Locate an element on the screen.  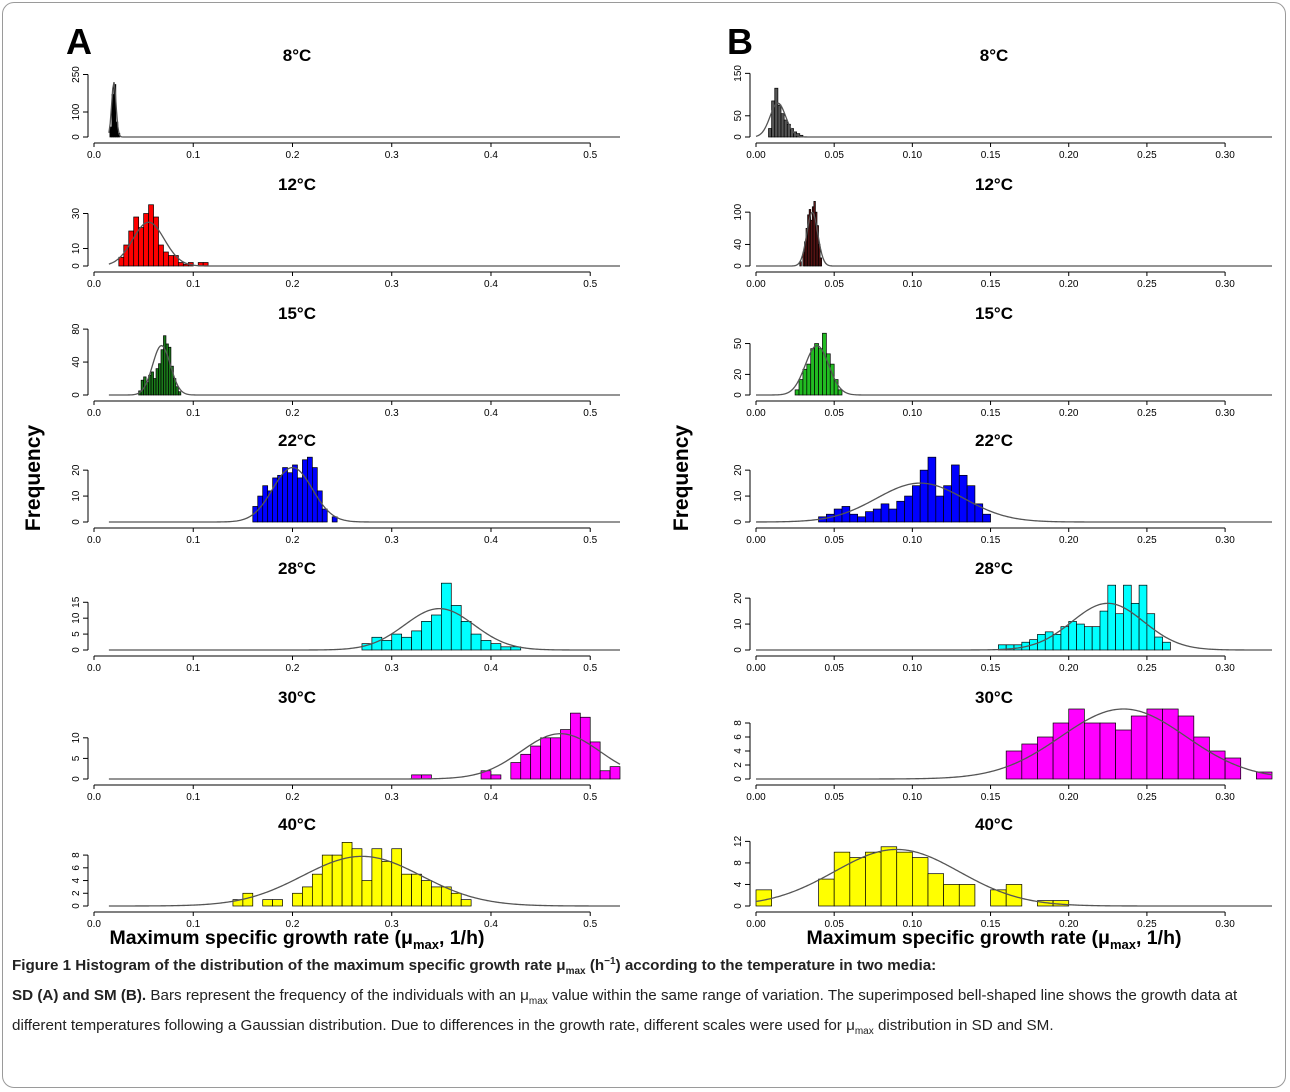
y-tick-label: 30 is located at coordinates (76, 214).